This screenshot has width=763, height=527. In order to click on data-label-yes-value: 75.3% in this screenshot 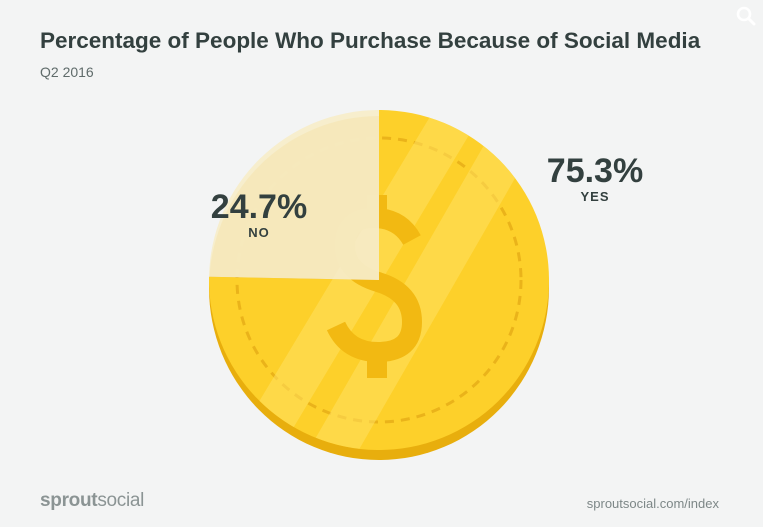, I will do `click(595, 171)`.